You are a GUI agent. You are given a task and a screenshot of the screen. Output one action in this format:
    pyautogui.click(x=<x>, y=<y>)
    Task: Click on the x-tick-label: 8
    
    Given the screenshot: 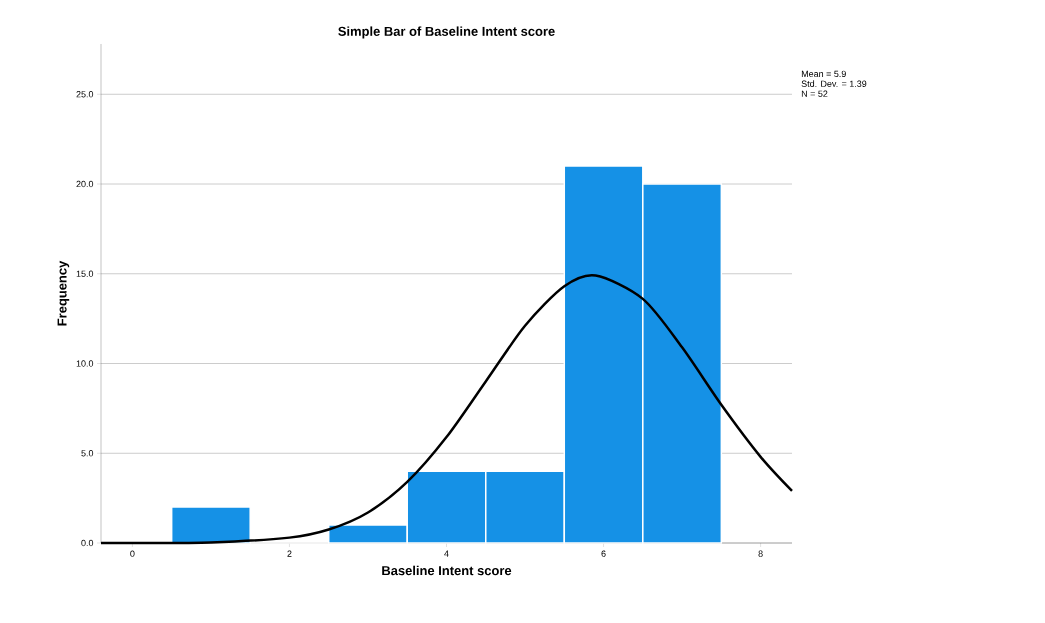 What is the action you would take?
    pyautogui.click(x=760, y=553)
    